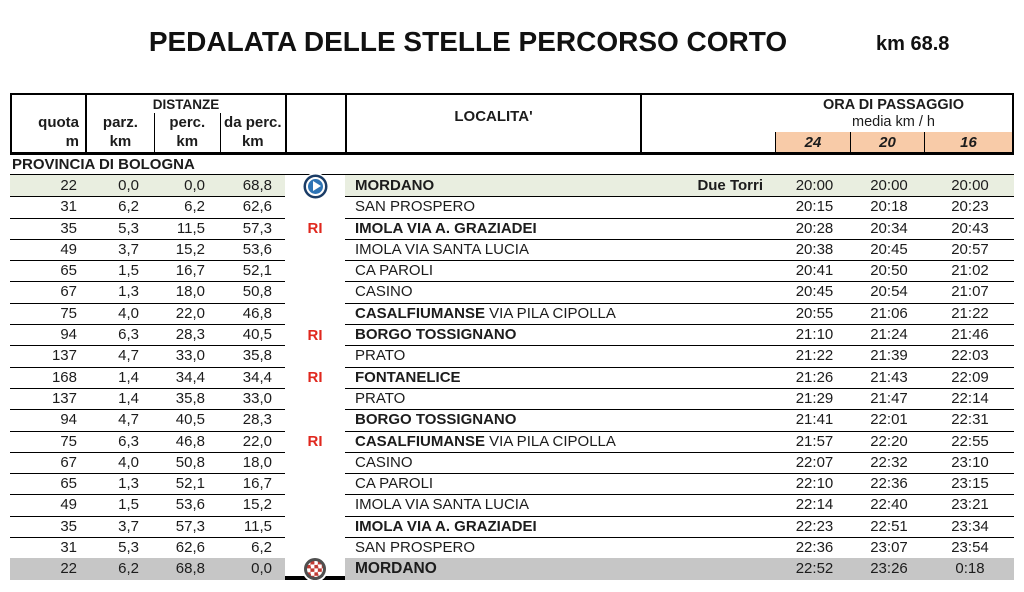 The width and height of the screenshot is (1024, 592). What do you see at coordinates (185, 548) in the screenshot?
I see `perc-km-cell: 62,6` at bounding box center [185, 548].